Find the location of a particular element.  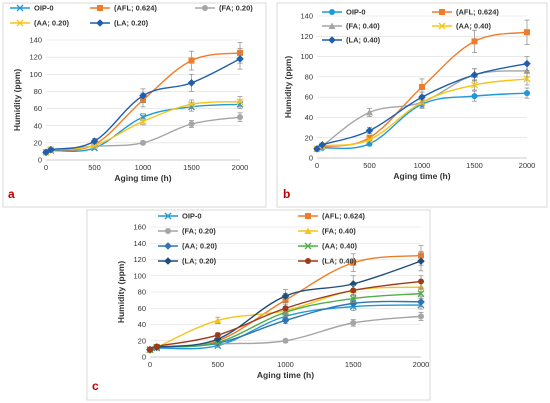

legend-label: (AFL; 0.624) is located at coordinates (343, 216).